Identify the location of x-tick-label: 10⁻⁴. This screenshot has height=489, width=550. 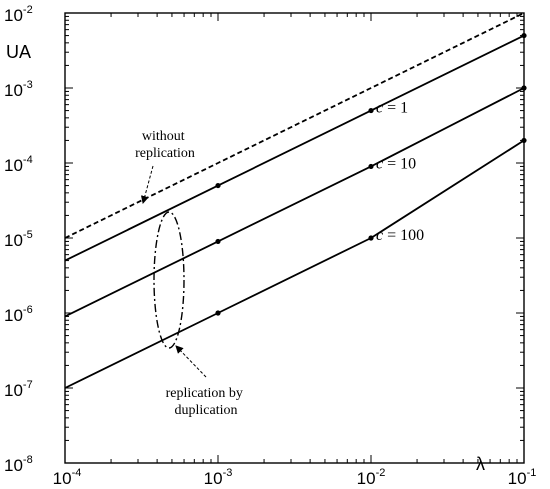
(67, 477).